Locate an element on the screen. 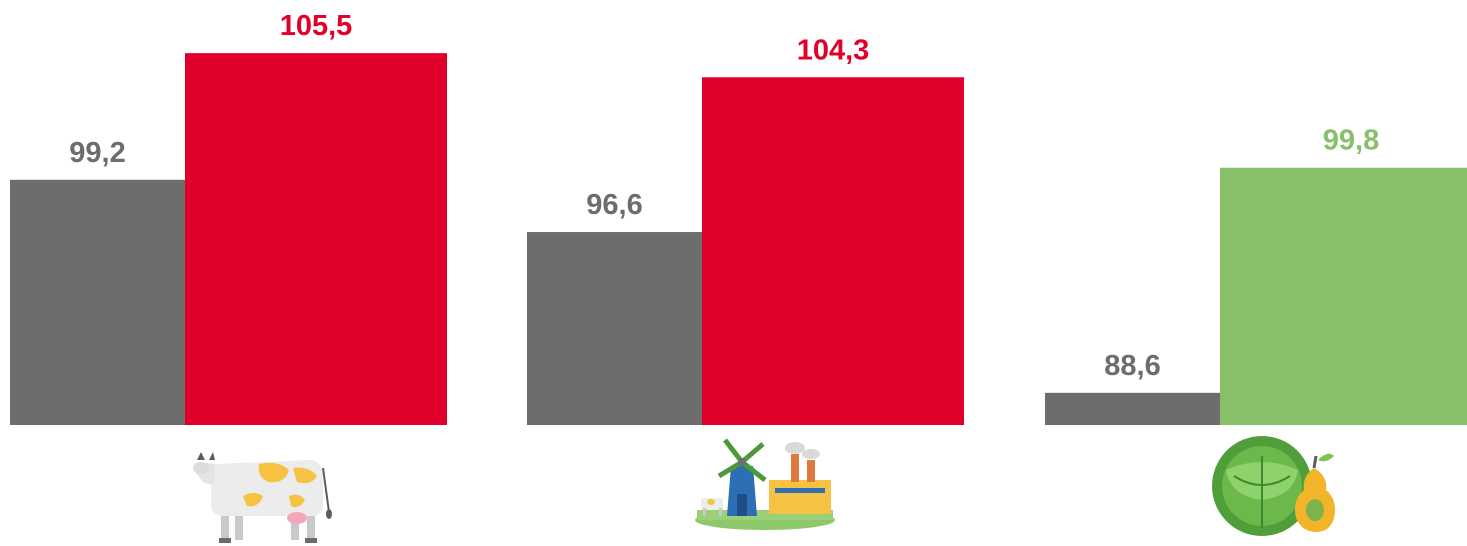 Image resolution: width=1467 pixels, height=546 pixels. farm-windmill-factory-icon is located at coordinates (765, 484).